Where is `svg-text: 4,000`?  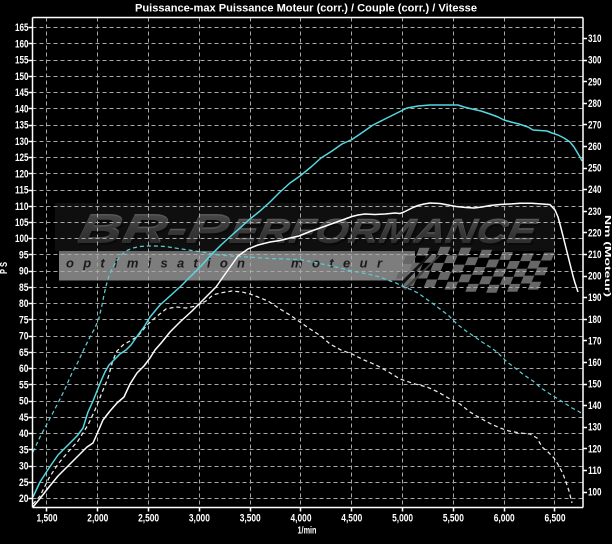 svg-text: 4,000 is located at coordinates (301, 519).